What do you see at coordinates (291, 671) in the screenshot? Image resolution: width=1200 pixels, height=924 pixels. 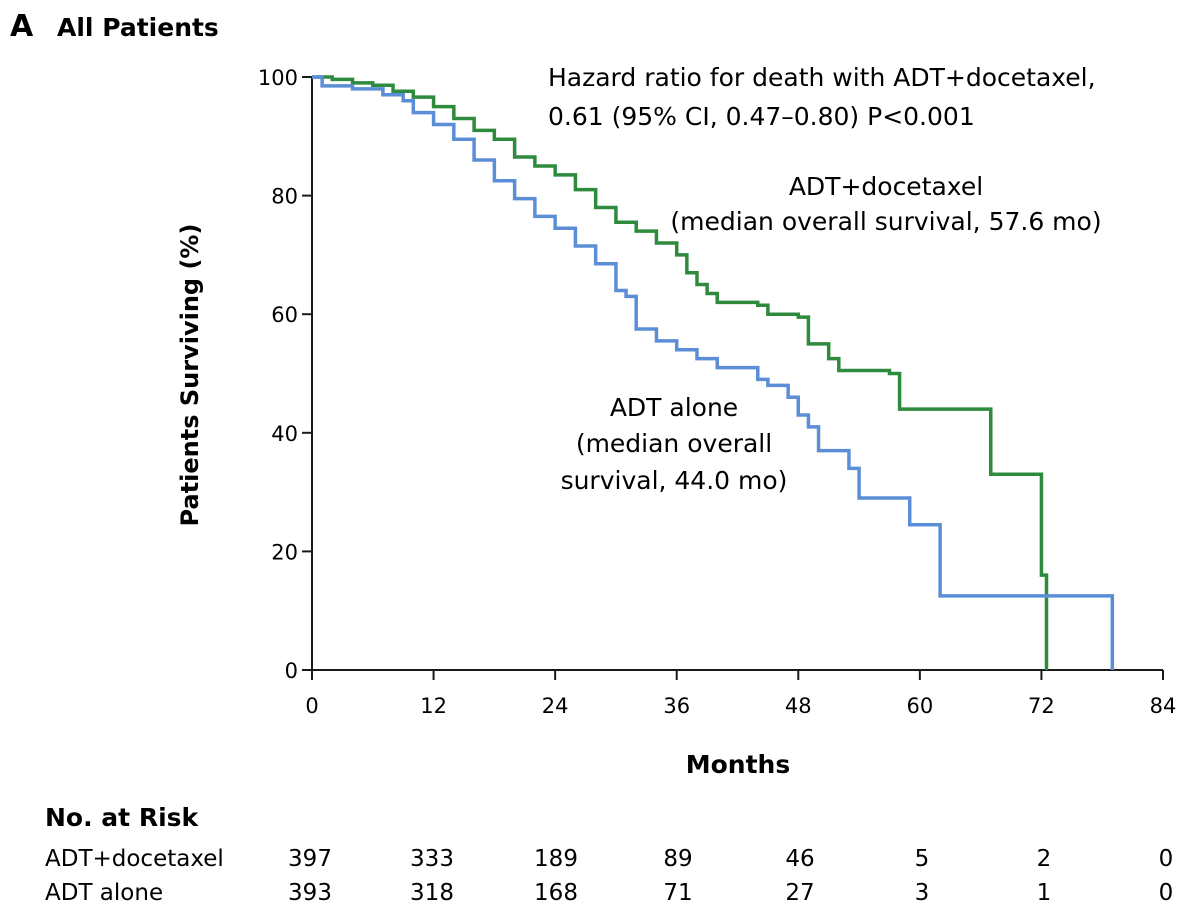 I see `y-tick-label: 0` at bounding box center [291, 671].